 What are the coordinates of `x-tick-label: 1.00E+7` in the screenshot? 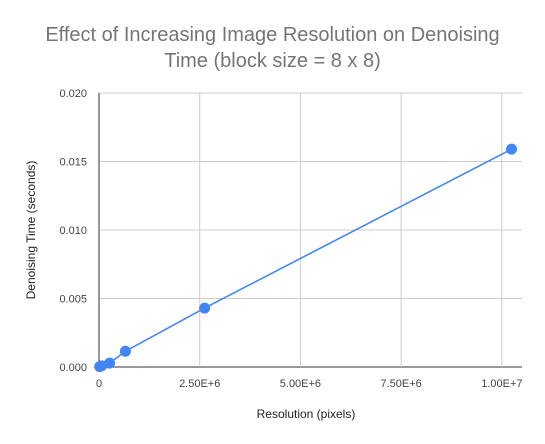 It's located at (501, 384).